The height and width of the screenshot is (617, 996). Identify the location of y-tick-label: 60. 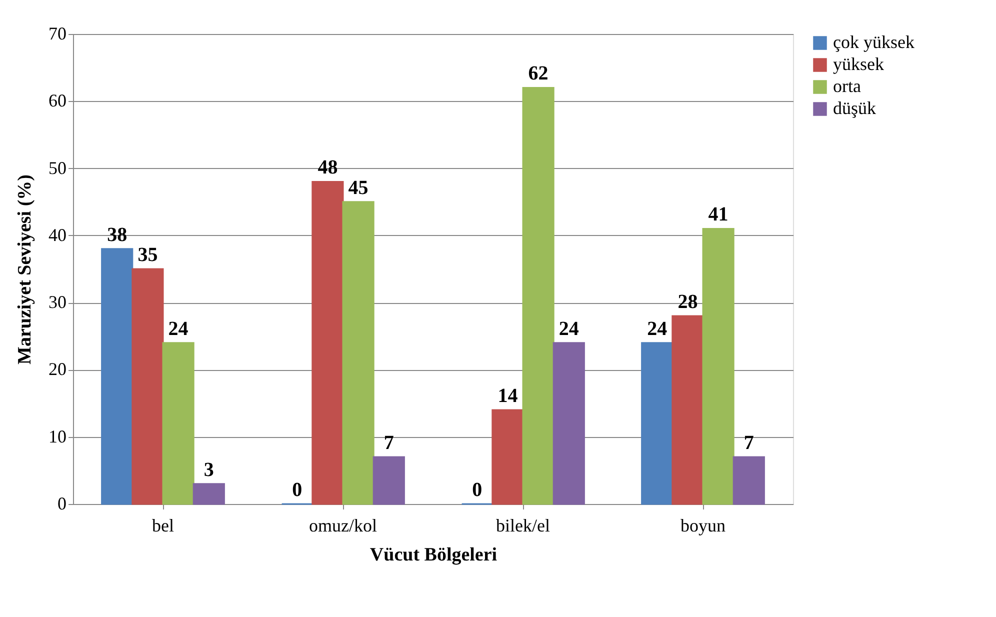
(57, 100).